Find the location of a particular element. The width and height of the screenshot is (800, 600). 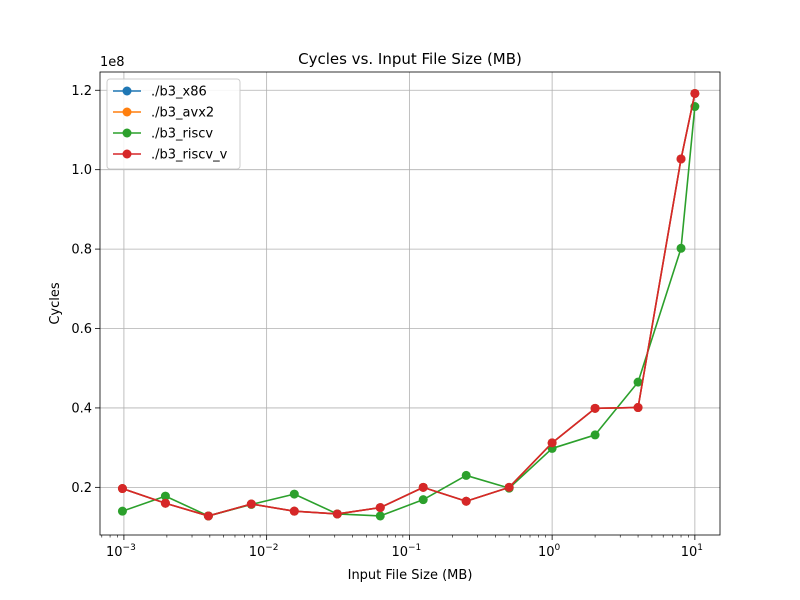

x-tick-label: 10⁻³ is located at coordinates (121, 551).